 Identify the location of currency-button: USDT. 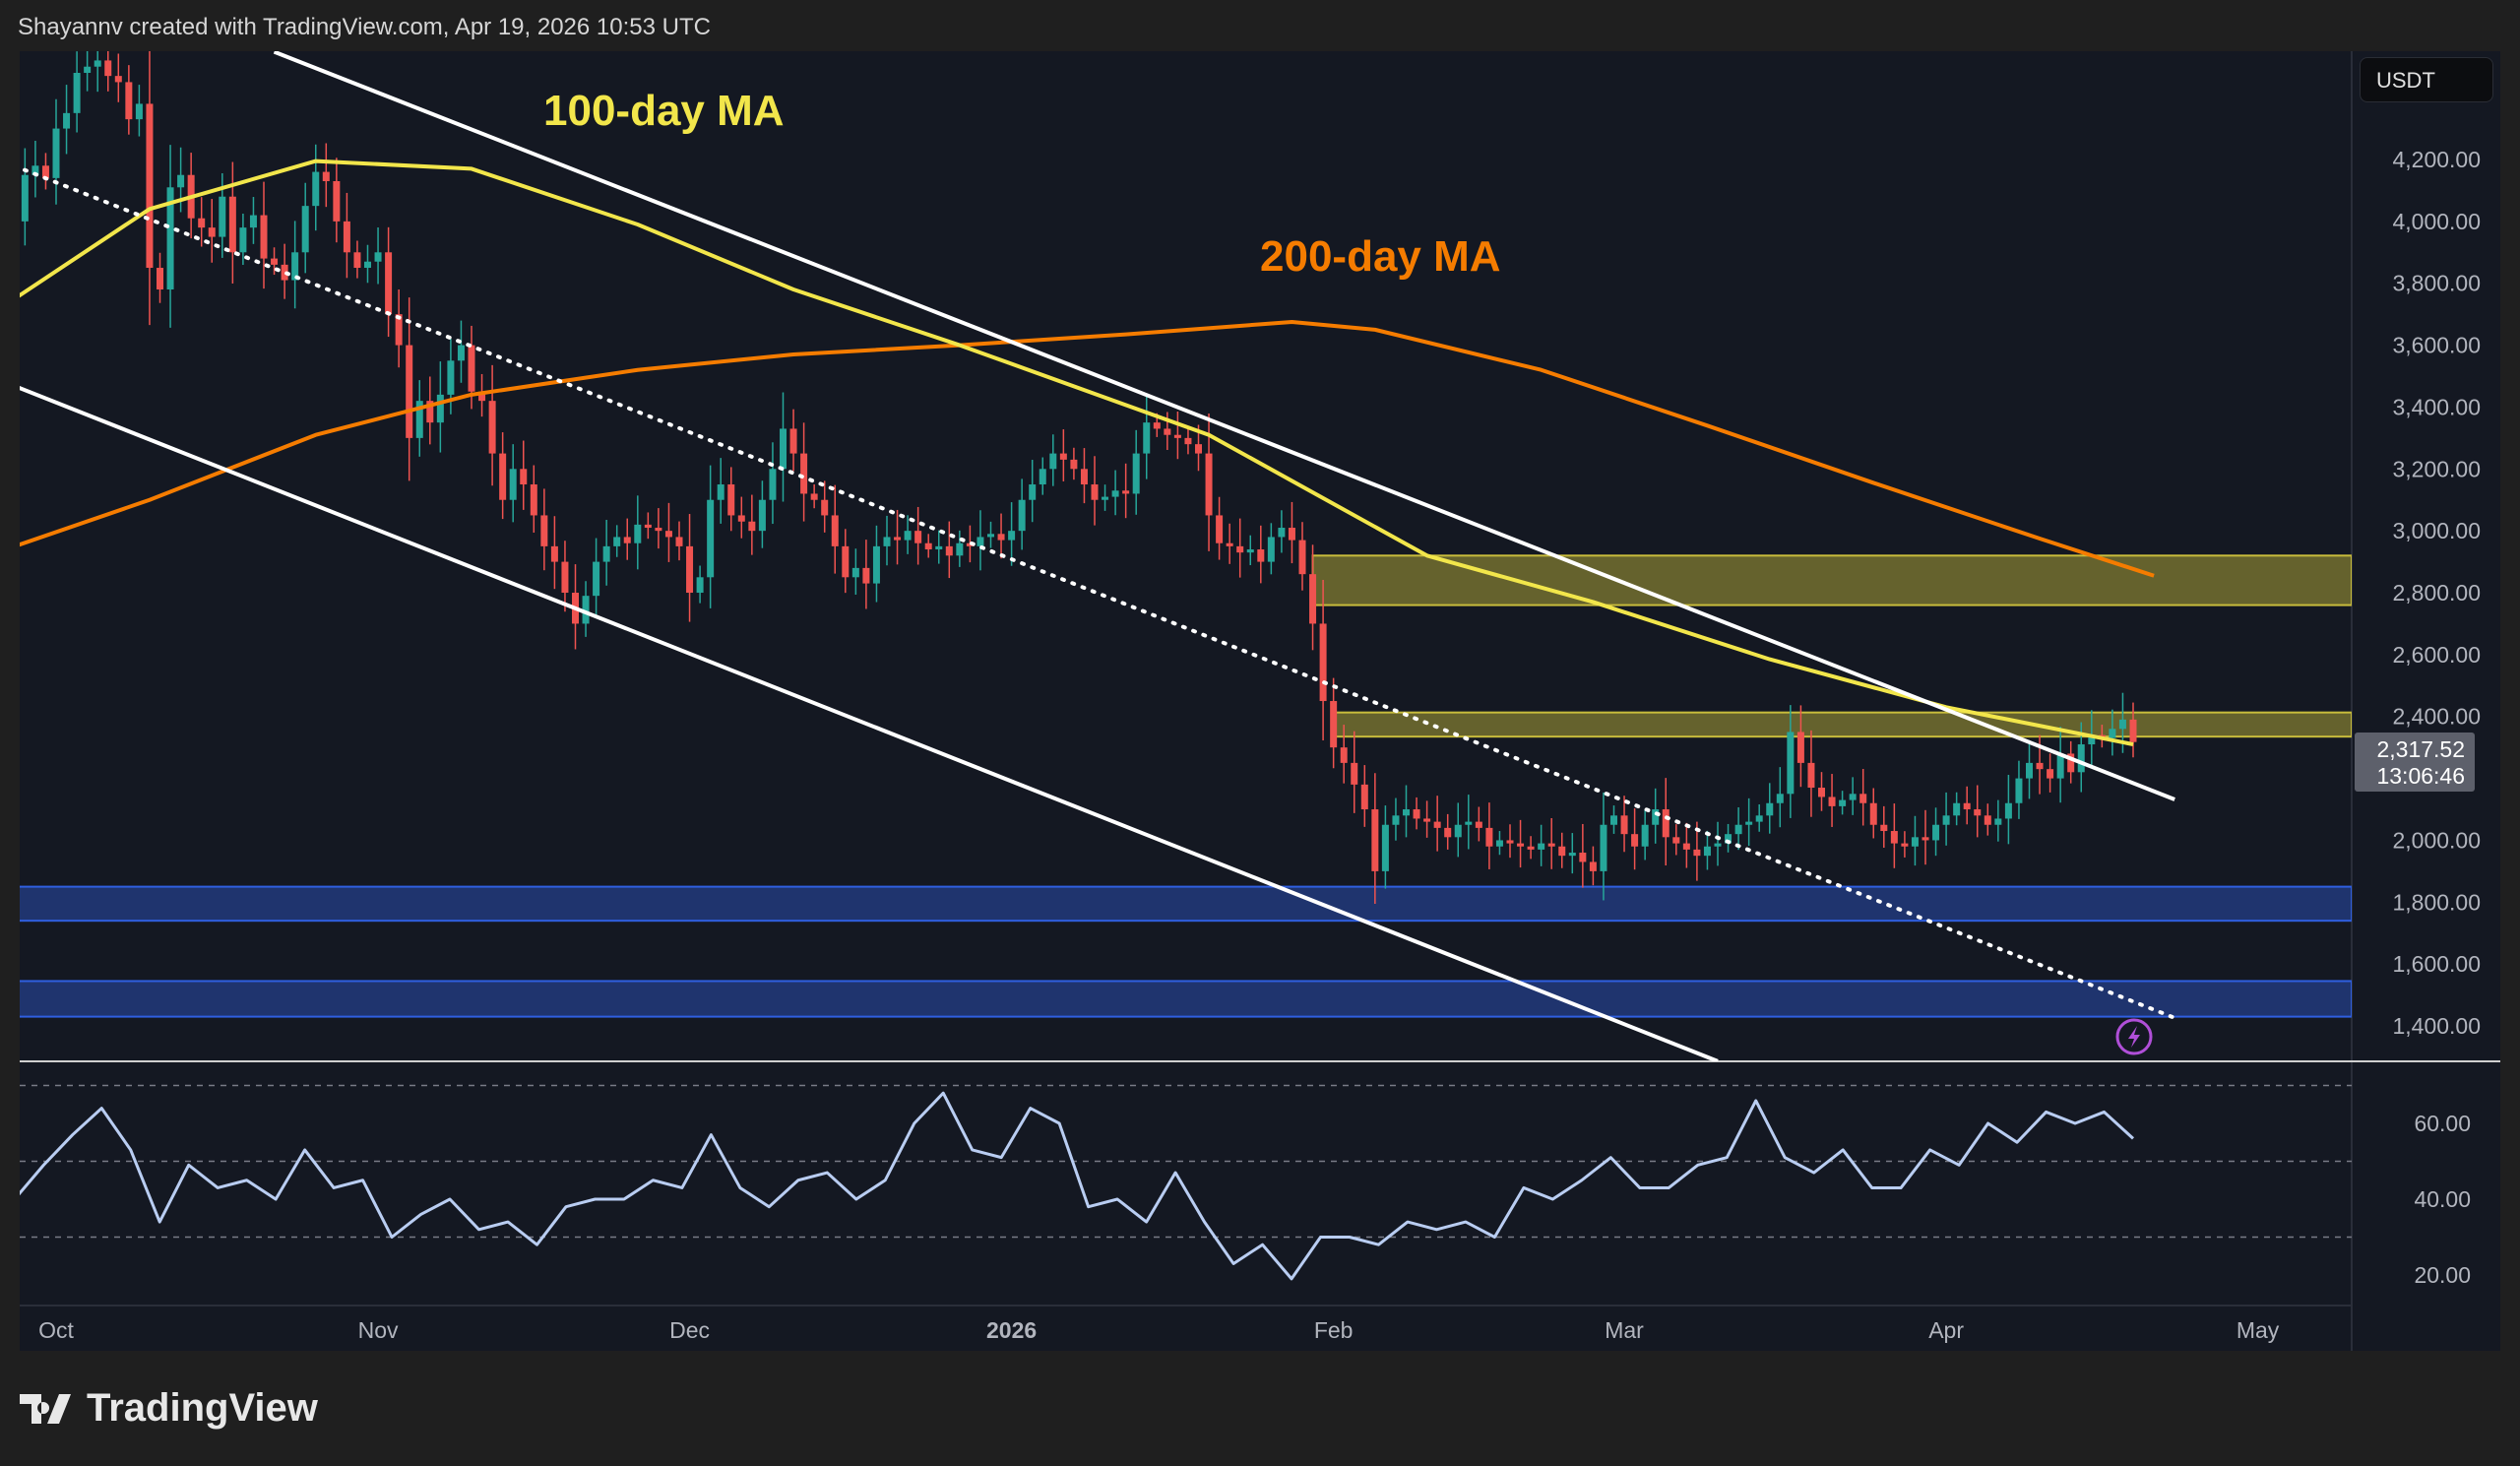
(2426, 80).